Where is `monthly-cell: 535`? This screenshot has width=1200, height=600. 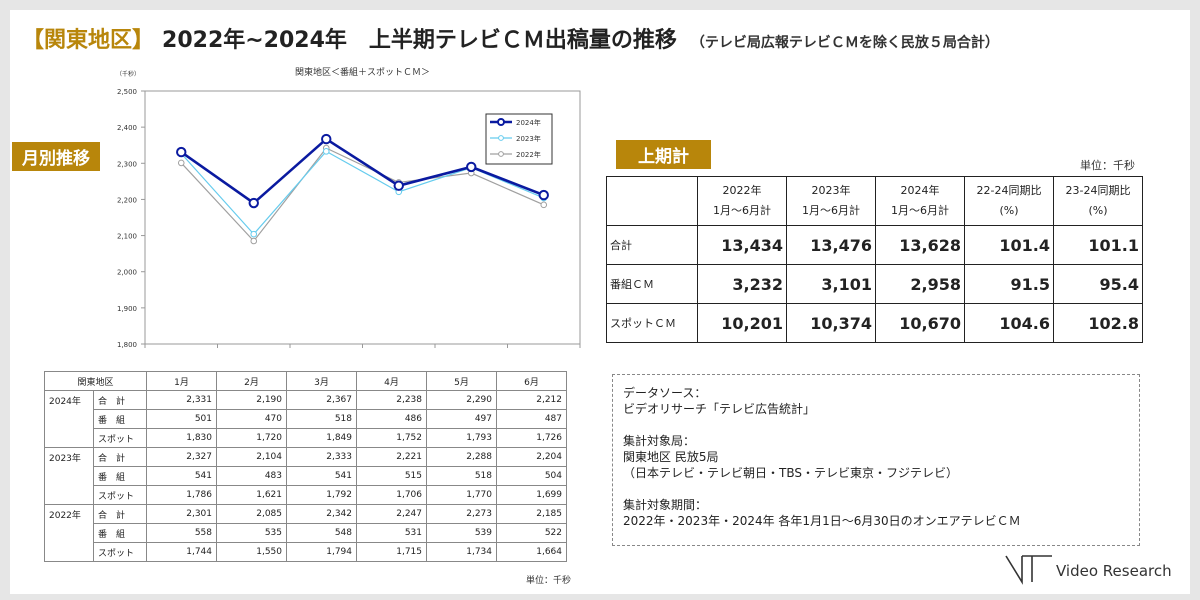 monthly-cell: 535 is located at coordinates (251, 533).